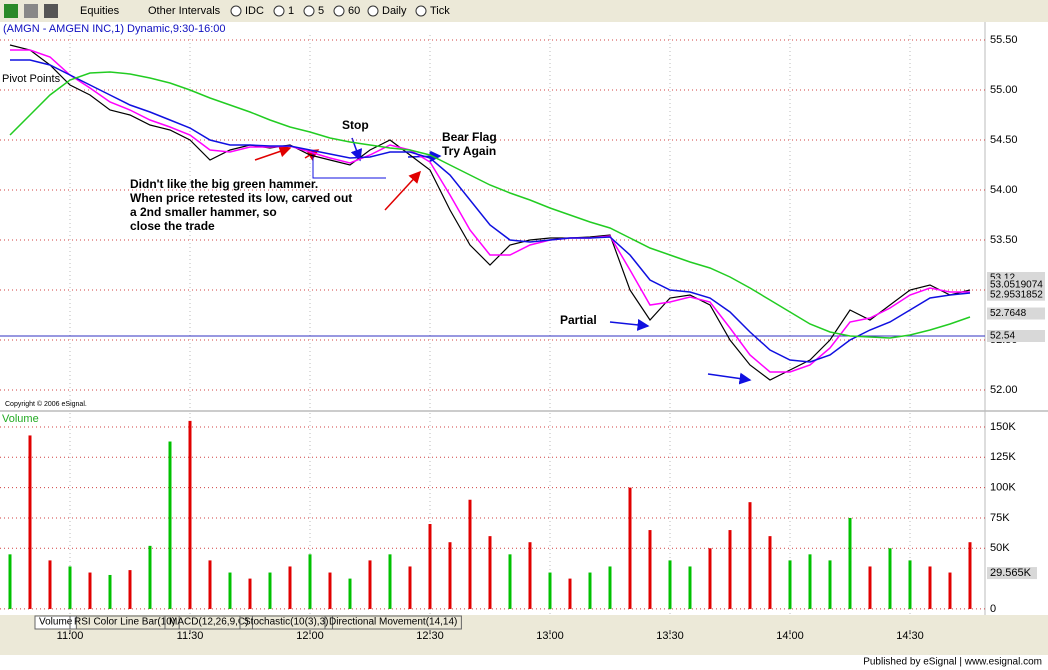 The height and width of the screenshot is (670, 1048). What do you see at coordinates (114, 29) in the screenshot?
I see `chart-title: (AMGN - AMGEN INC,1) Dynamic,9:30-16:00` at bounding box center [114, 29].